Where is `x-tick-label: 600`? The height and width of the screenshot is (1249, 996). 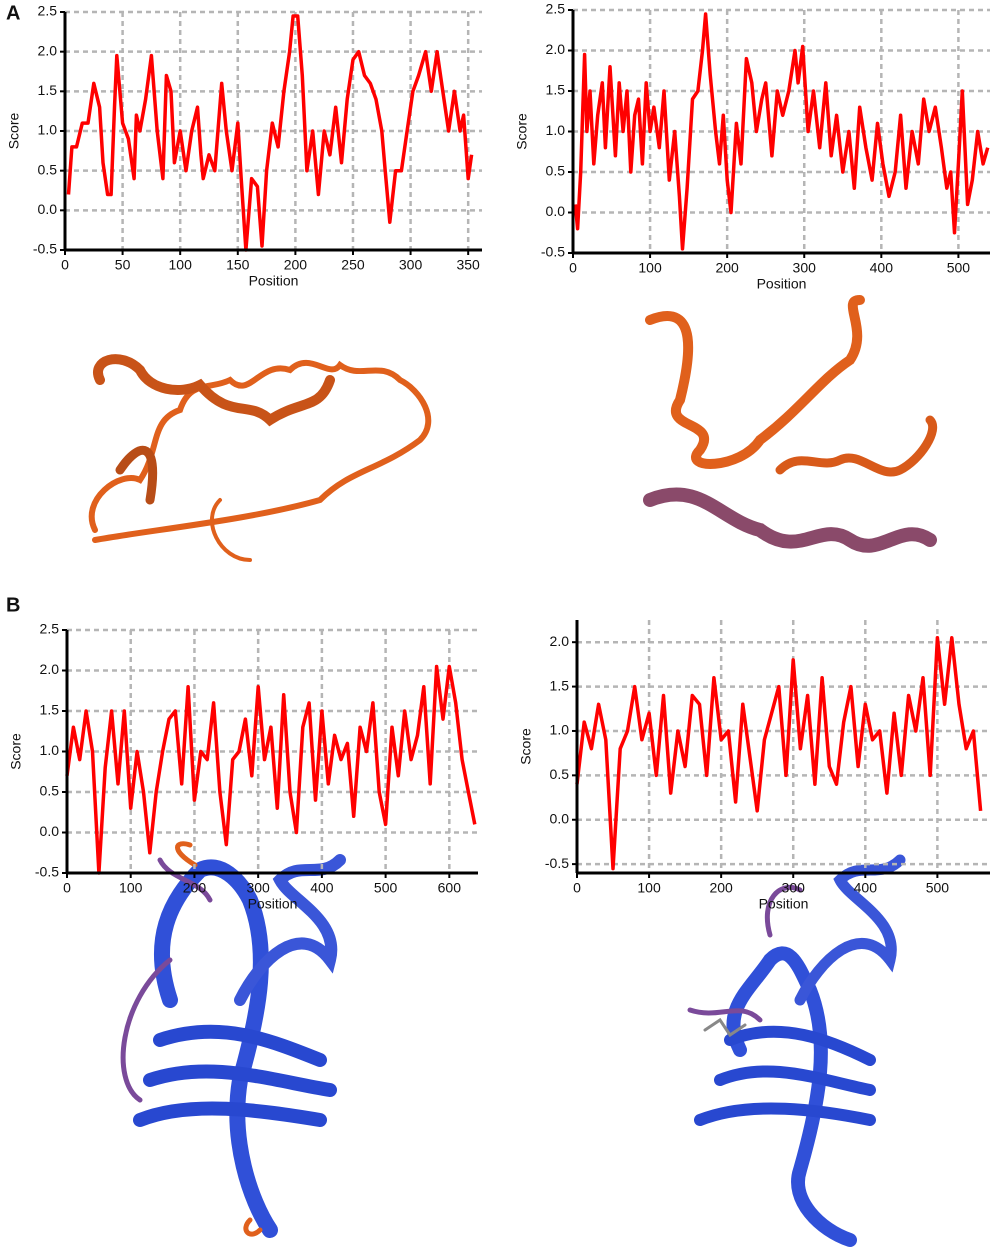 x-tick-label: 600 is located at coordinates (450, 888).